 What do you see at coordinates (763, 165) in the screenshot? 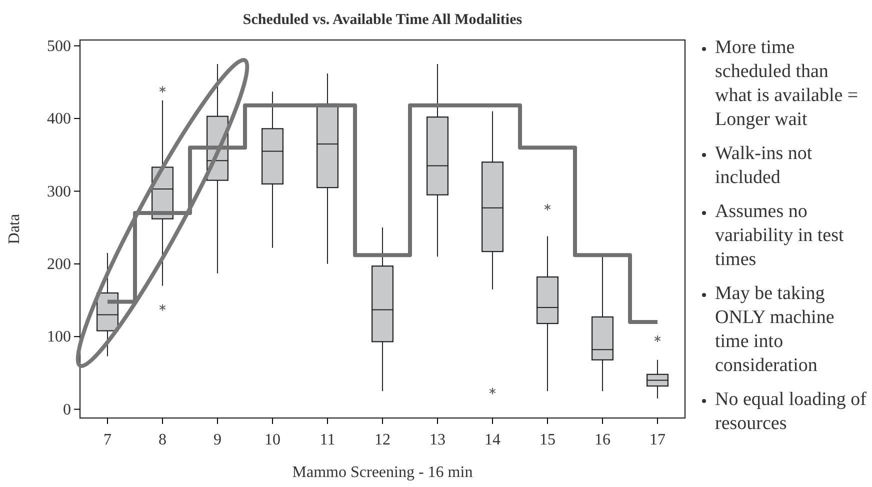
I see `text: Walk-ins not included` at bounding box center [763, 165].